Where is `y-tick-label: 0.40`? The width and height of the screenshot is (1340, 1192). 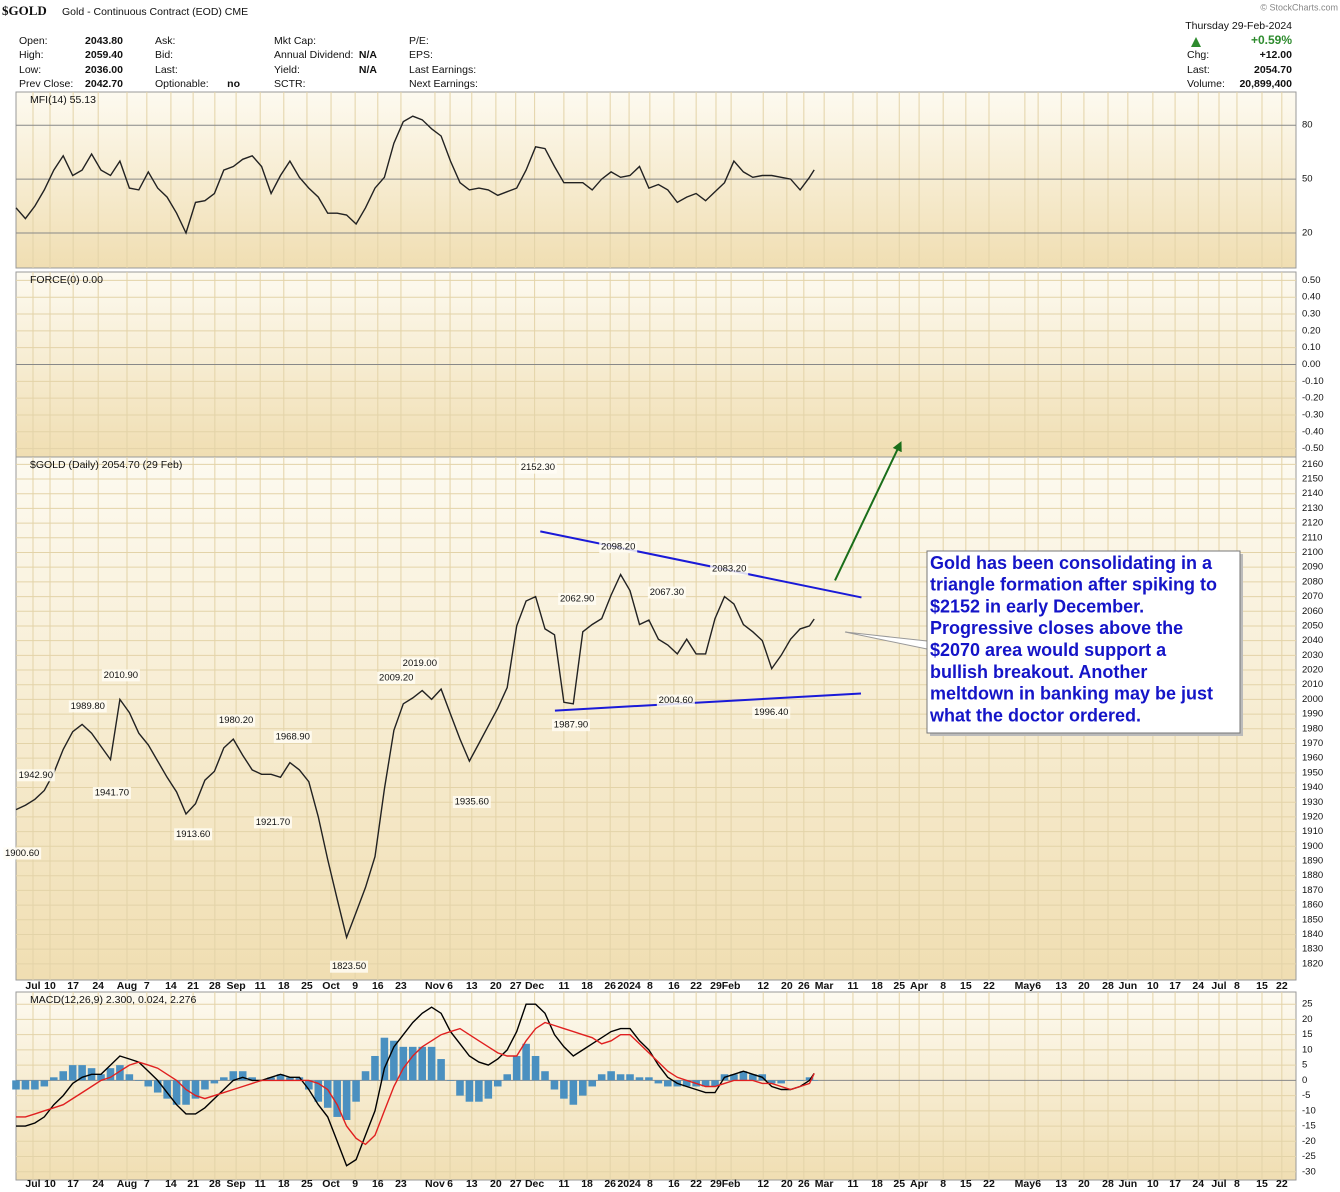 y-tick-label: 0.40 is located at coordinates (1311, 297).